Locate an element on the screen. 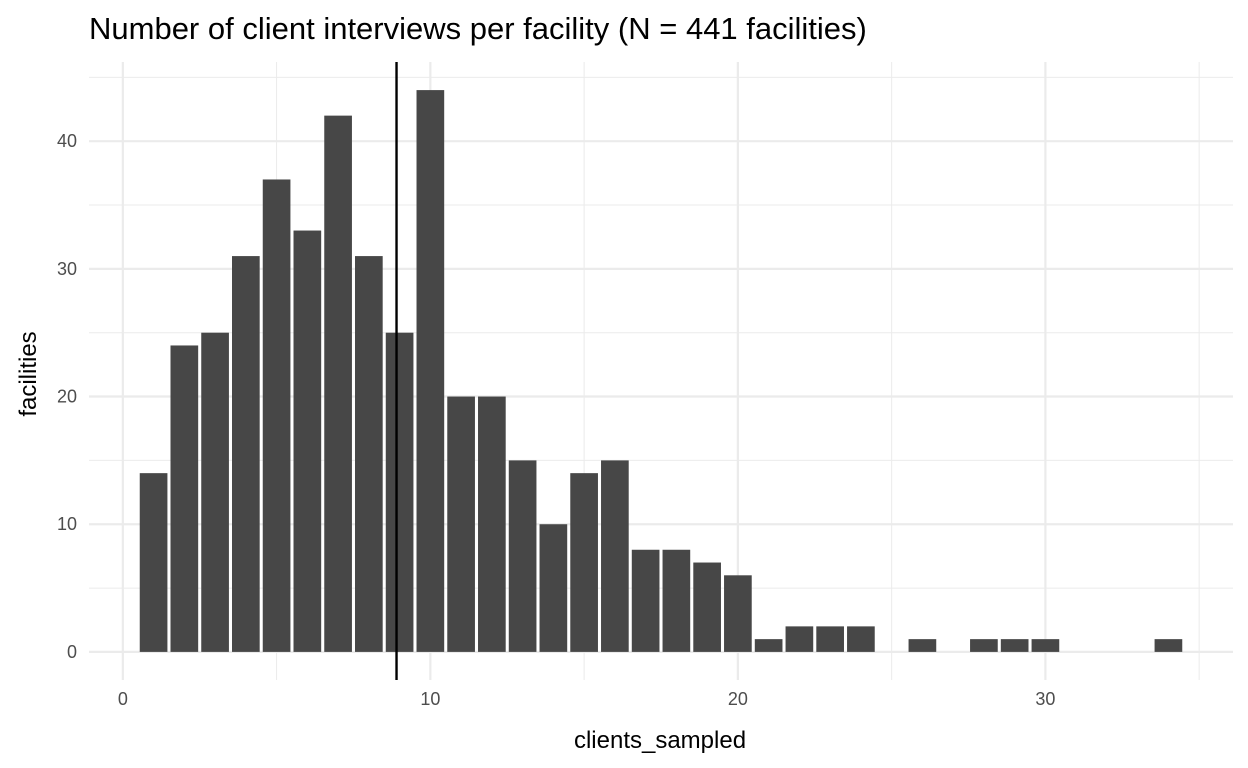  y-tick-label: 40 is located at coordinates (67, 141).